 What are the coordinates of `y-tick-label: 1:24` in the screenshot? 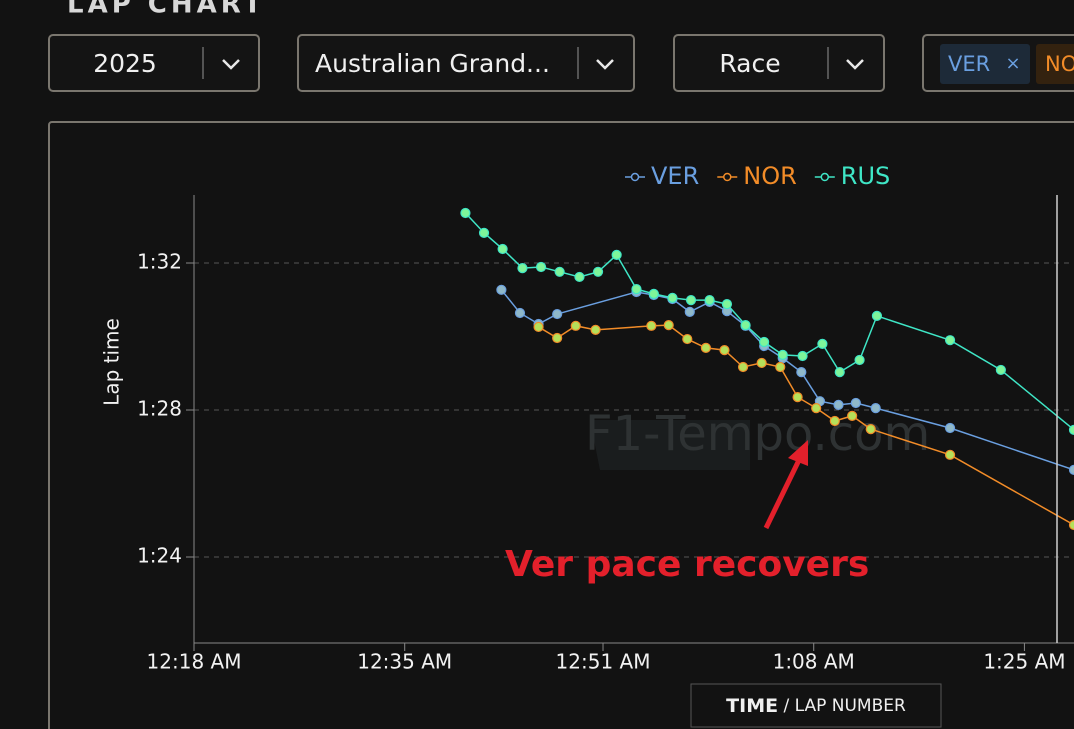 It's located at (159, 556).